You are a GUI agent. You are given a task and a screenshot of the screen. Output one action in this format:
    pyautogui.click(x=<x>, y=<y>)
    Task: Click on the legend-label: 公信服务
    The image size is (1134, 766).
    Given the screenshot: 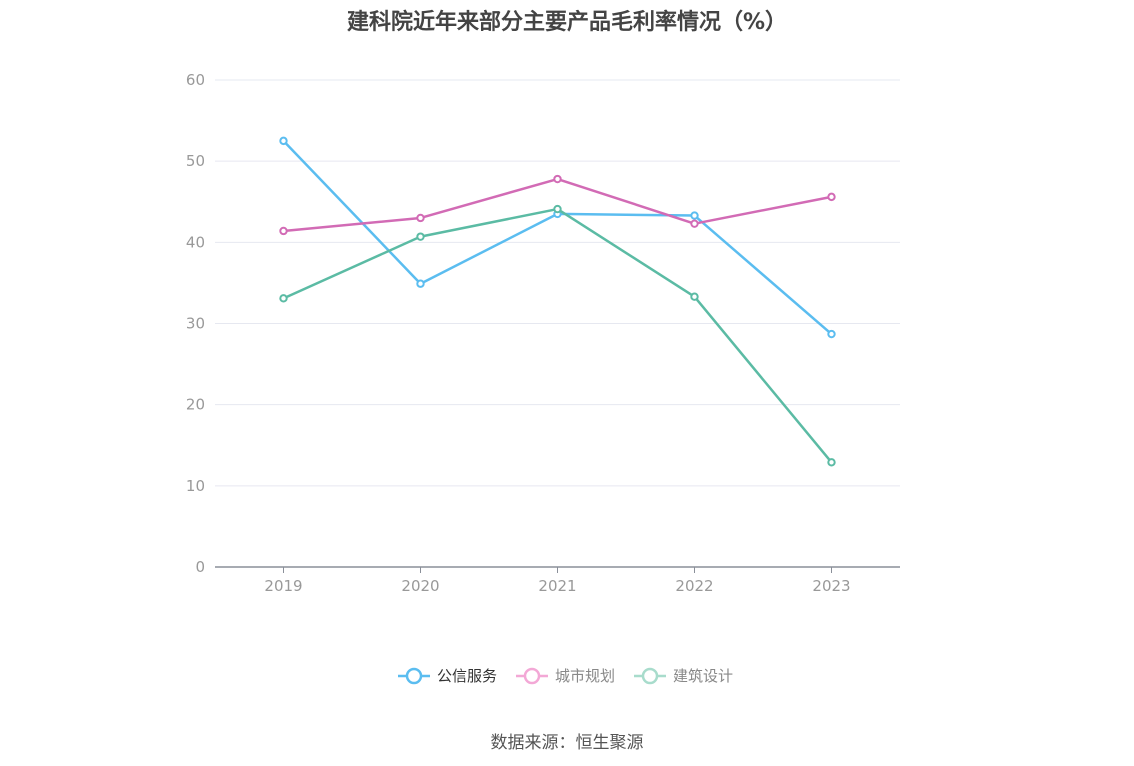 What is the action you would take?
    pyautogui.click(x=467, y=676)
    